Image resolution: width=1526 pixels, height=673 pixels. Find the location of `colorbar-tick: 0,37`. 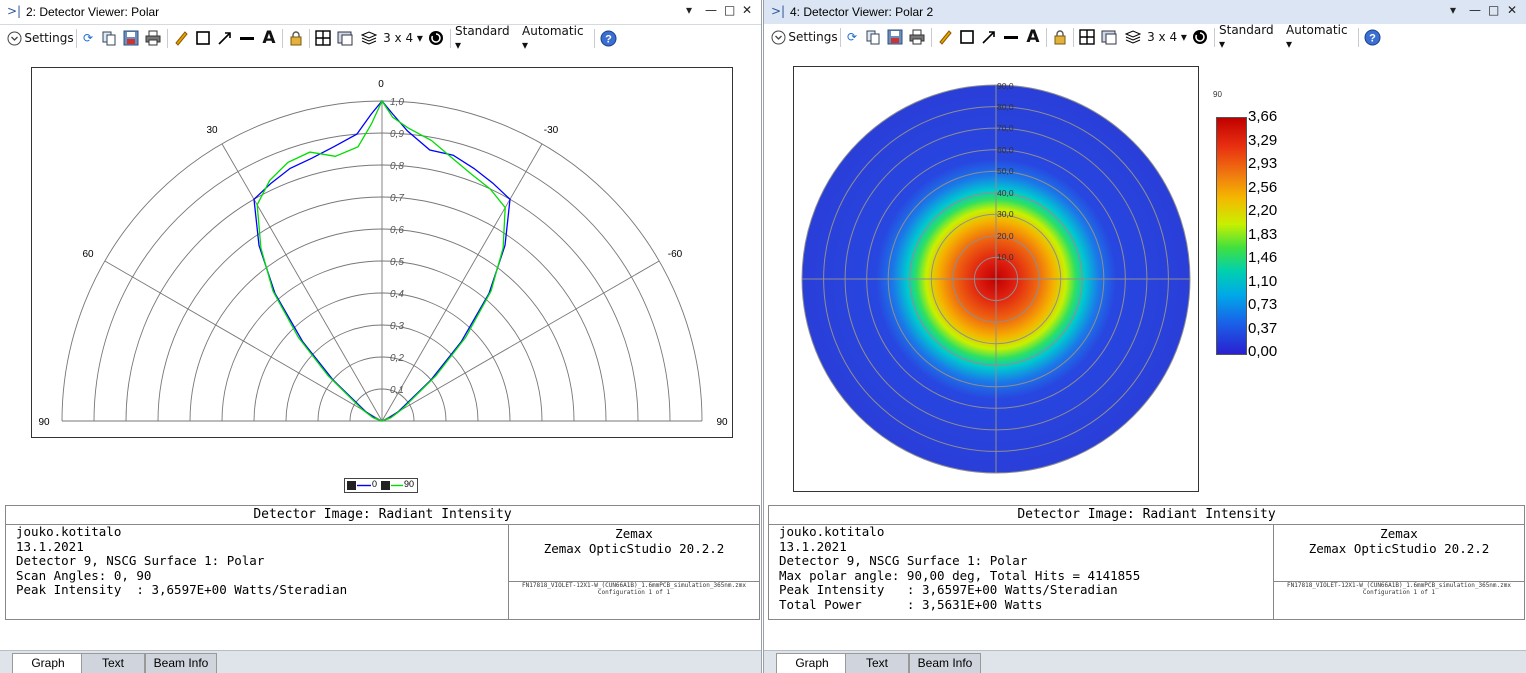

colorbar-tick: 0,37 is located at coordinates (1263, 328).